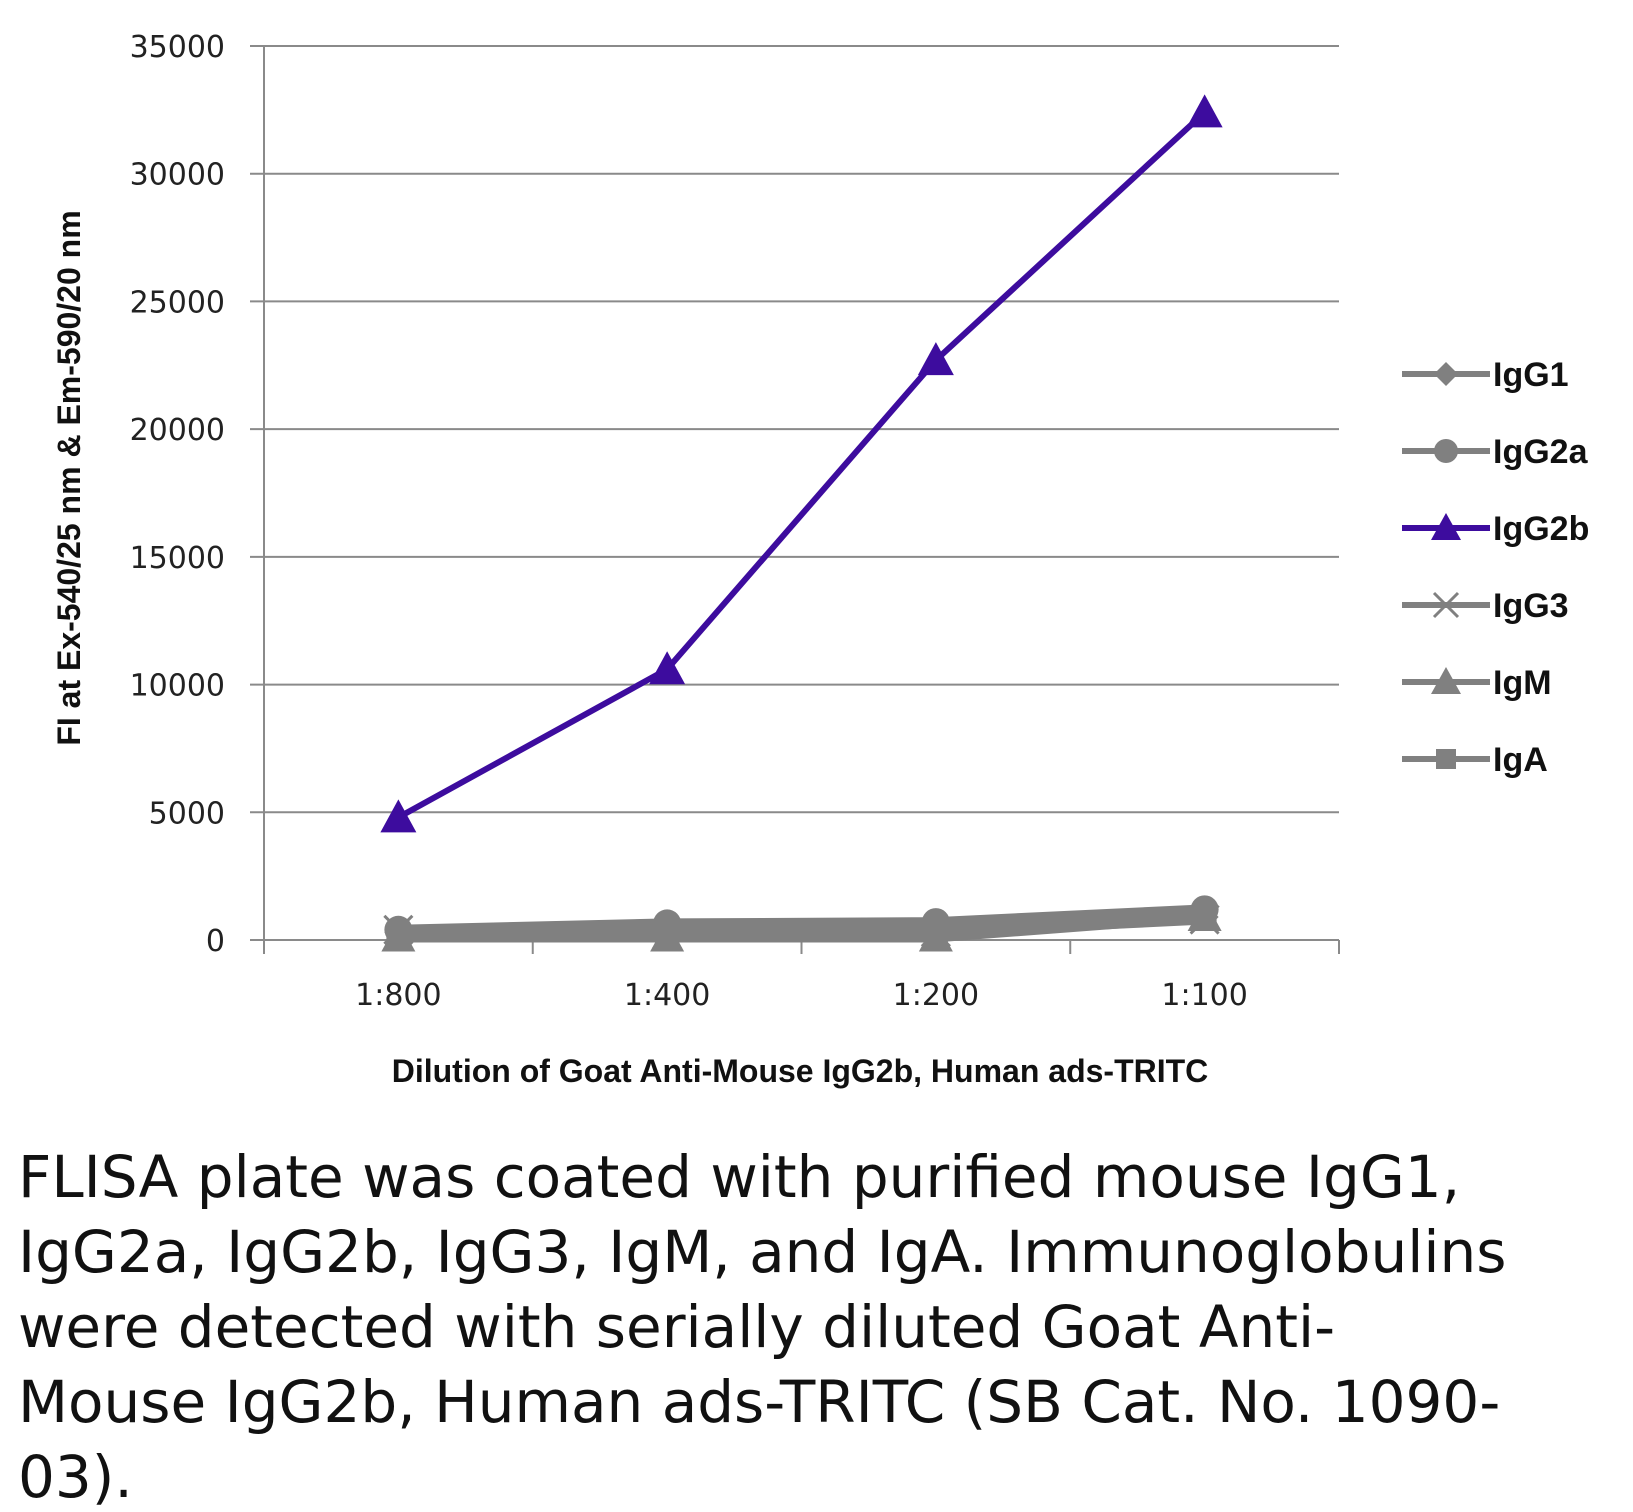  What do you see at coordinates (69, 477) in the screenshot?
I see `y-axis-label: FI at Ex-540/25 nm & Em-590/20 nm` at bounding box center [69, 477].